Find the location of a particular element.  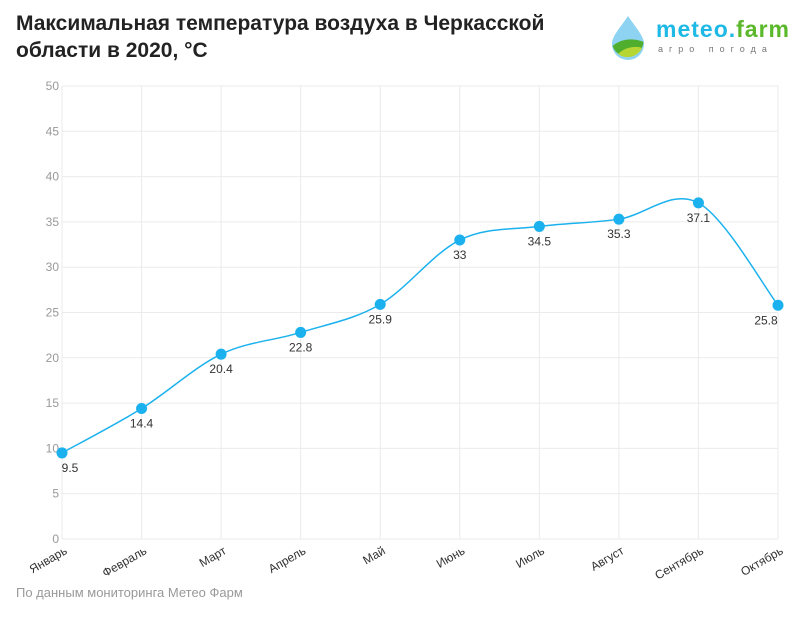

x-tick-label: Июнь is located at coordinates (450, 556).